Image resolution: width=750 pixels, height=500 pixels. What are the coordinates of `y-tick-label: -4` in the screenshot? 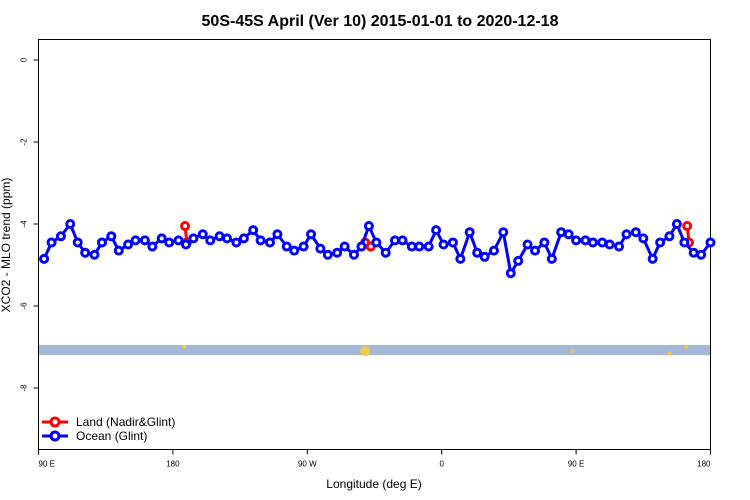 It's located at (24, 224).